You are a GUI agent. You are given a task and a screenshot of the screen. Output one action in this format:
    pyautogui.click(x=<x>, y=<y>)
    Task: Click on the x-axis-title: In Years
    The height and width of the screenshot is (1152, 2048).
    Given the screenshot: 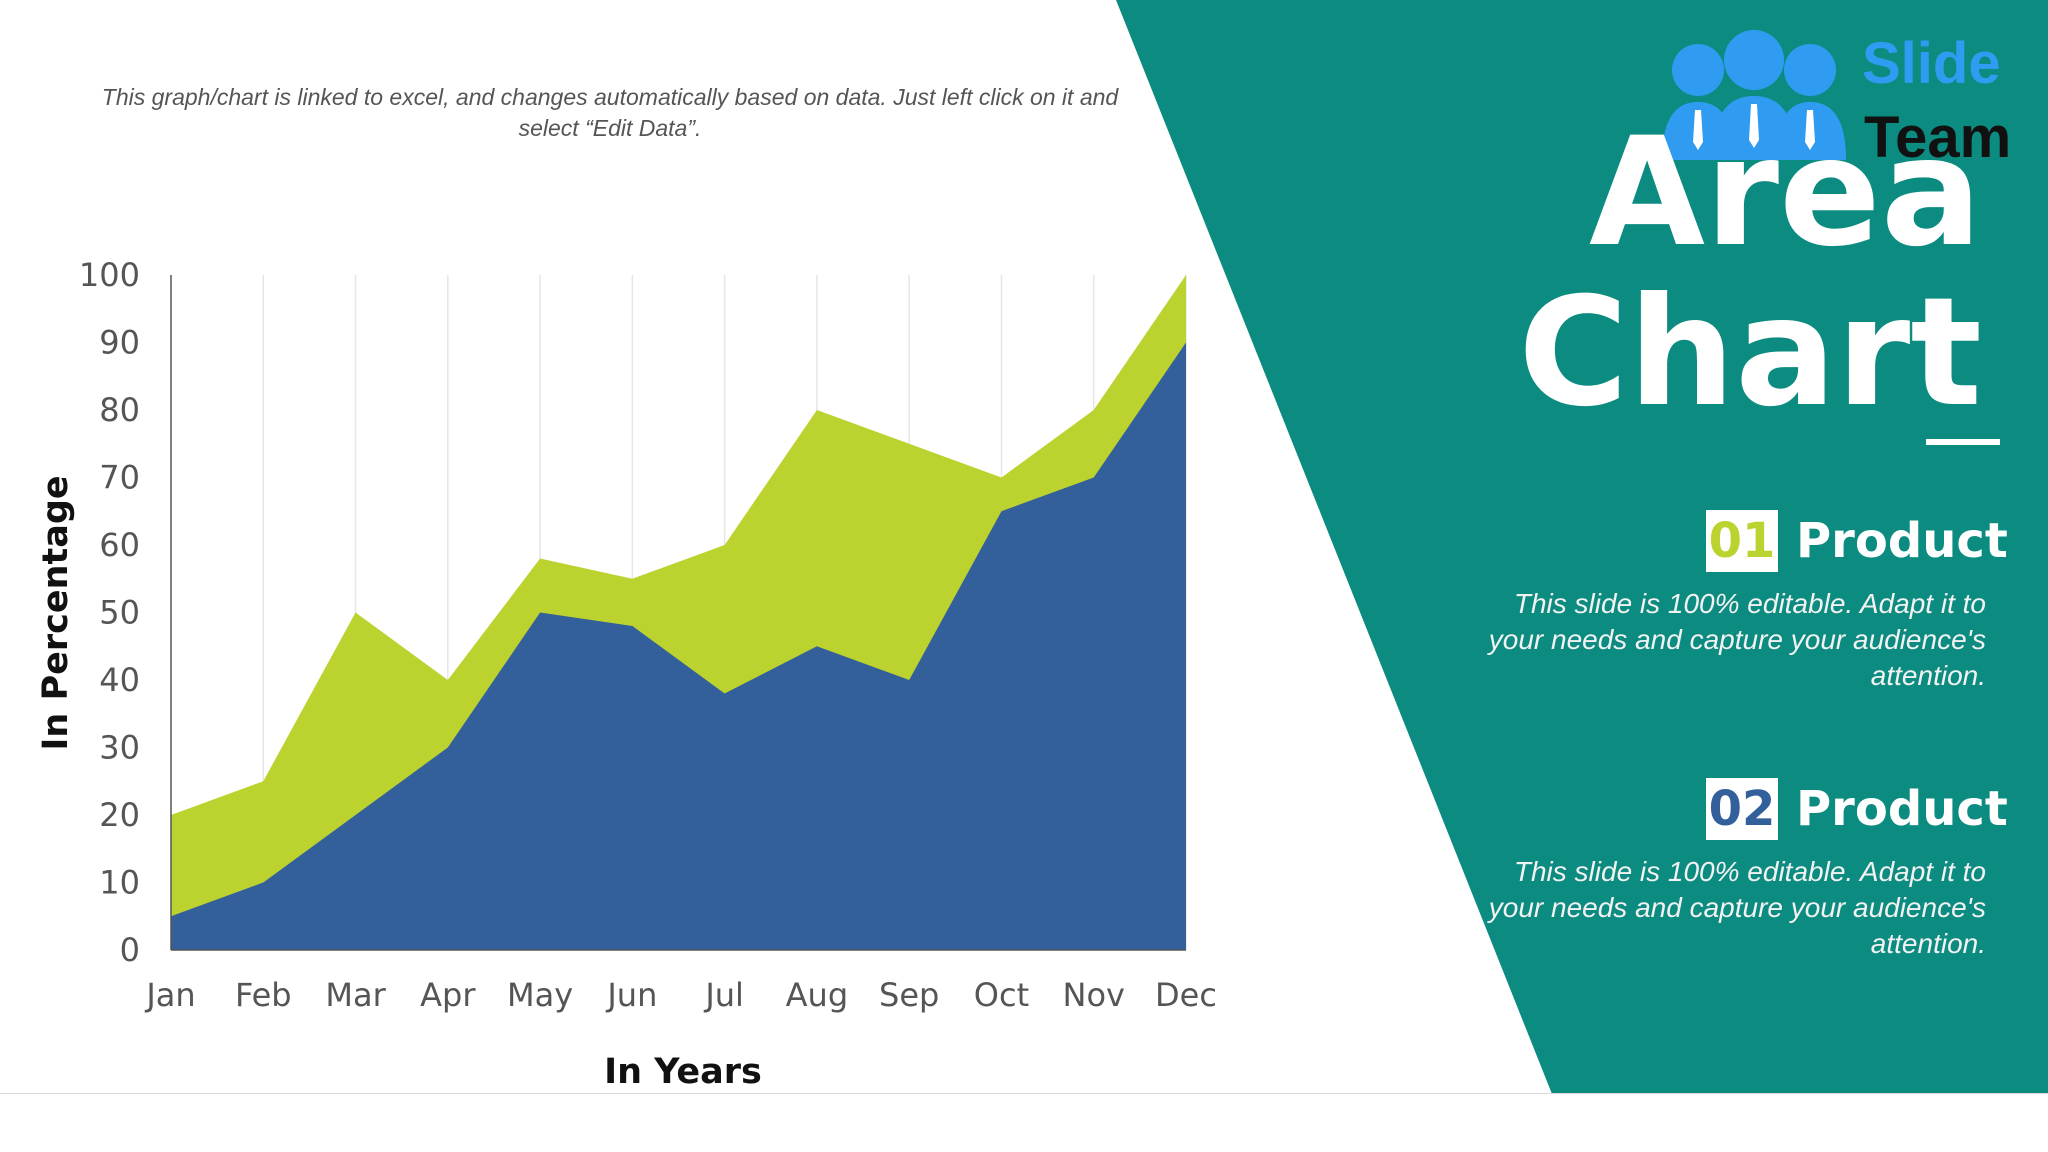 What is the action you would take?
    pyautogui.click(x=683, y=1072)
    